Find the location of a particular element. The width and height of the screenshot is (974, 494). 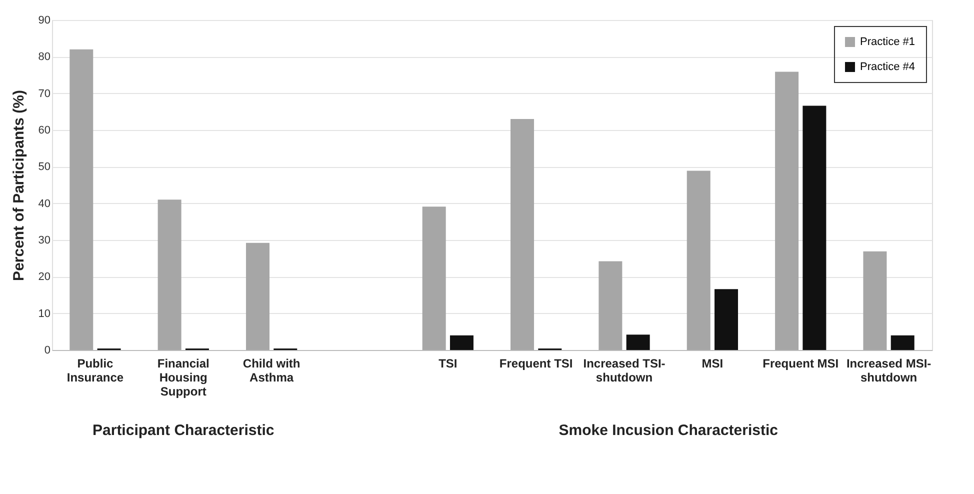

x-tick-label: Increased TSI-shutdown is located at coordinates (624, 370).